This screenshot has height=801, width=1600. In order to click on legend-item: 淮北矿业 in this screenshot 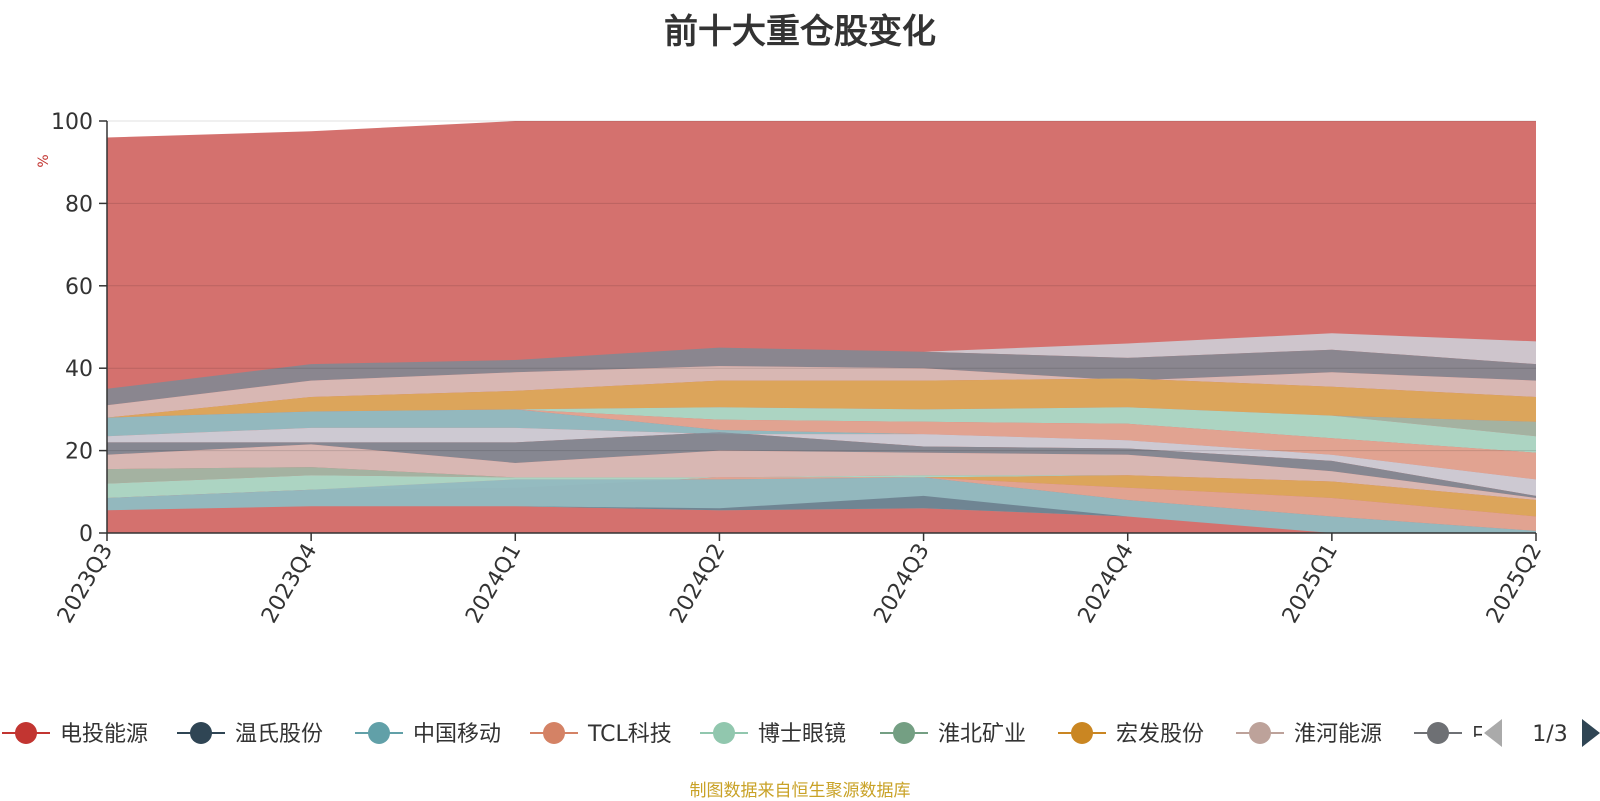, I will do `click(953, 734)`.